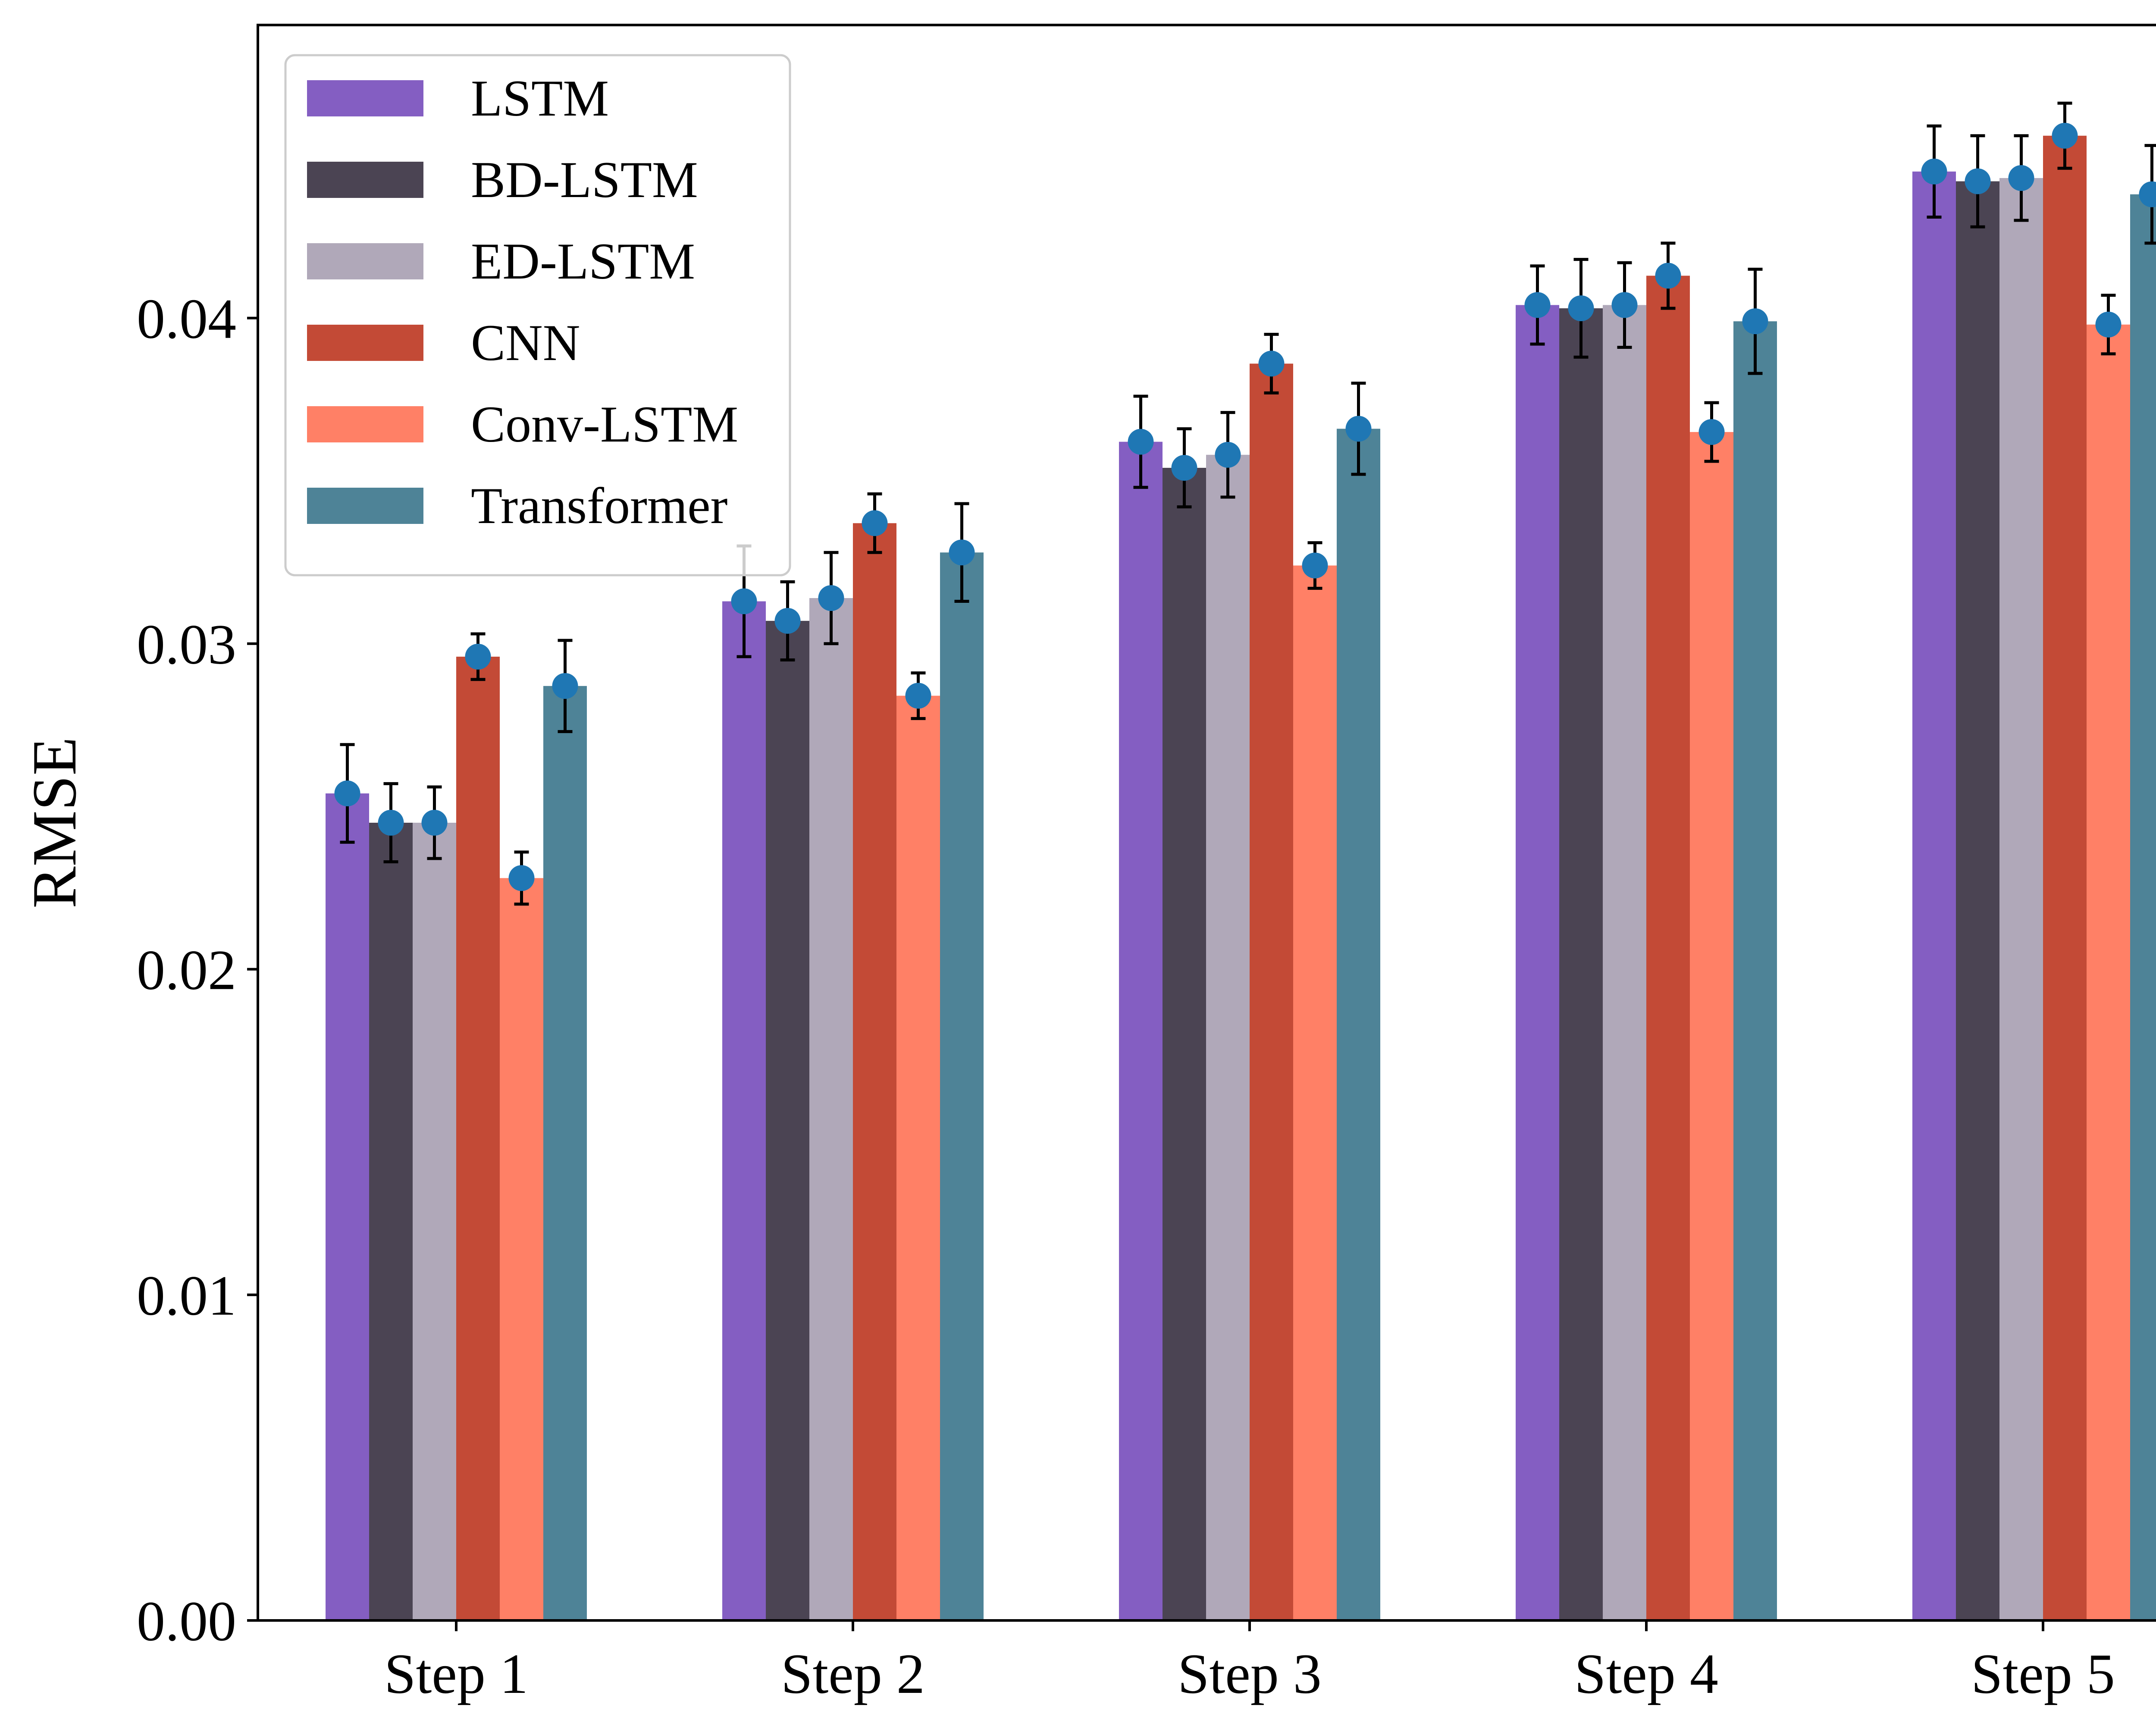 This screenshot has height=1736, width=2156. What do you see at coordinates (540, 98) in the screenshot?
I see `legend-label: LSTM` at bounding box center [540, 98].